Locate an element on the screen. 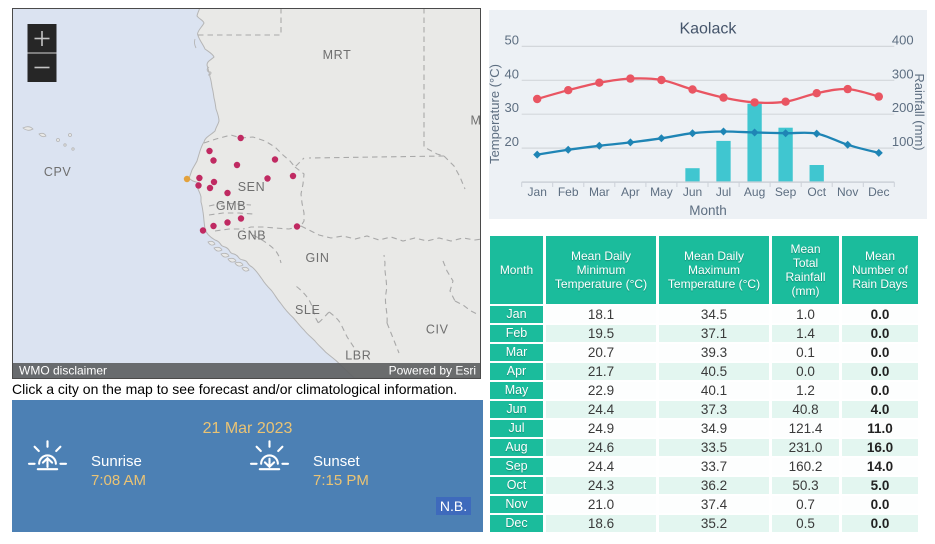 Image resolution: width=935 pixels, height=544 pixels. svg-text: Aug is located at coordinates (754, 192).